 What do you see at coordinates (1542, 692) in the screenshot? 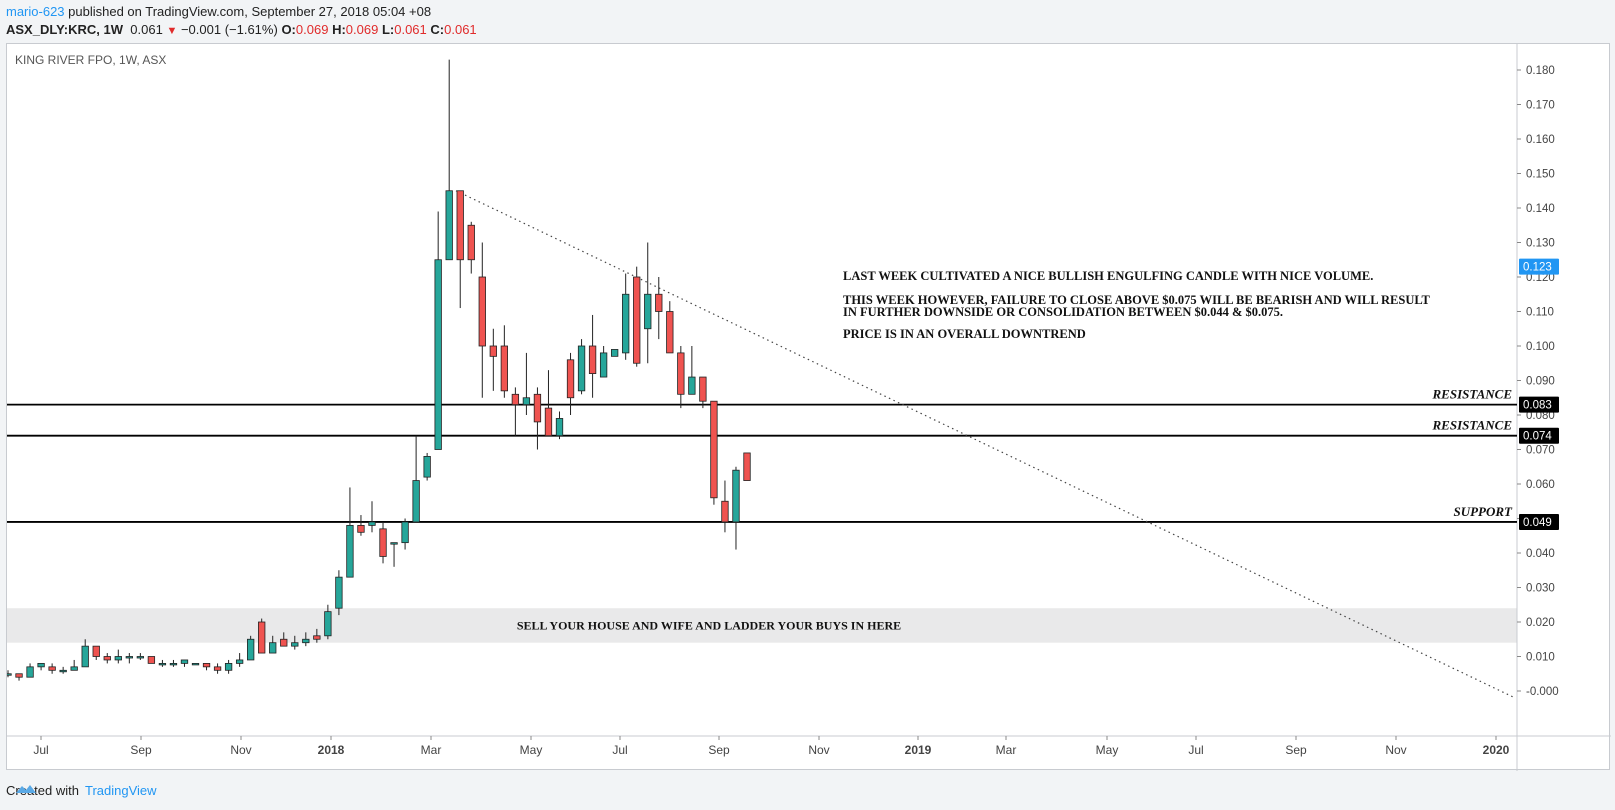
I see `y-tick-label: -0.000` at bounding box center [1542, 692].